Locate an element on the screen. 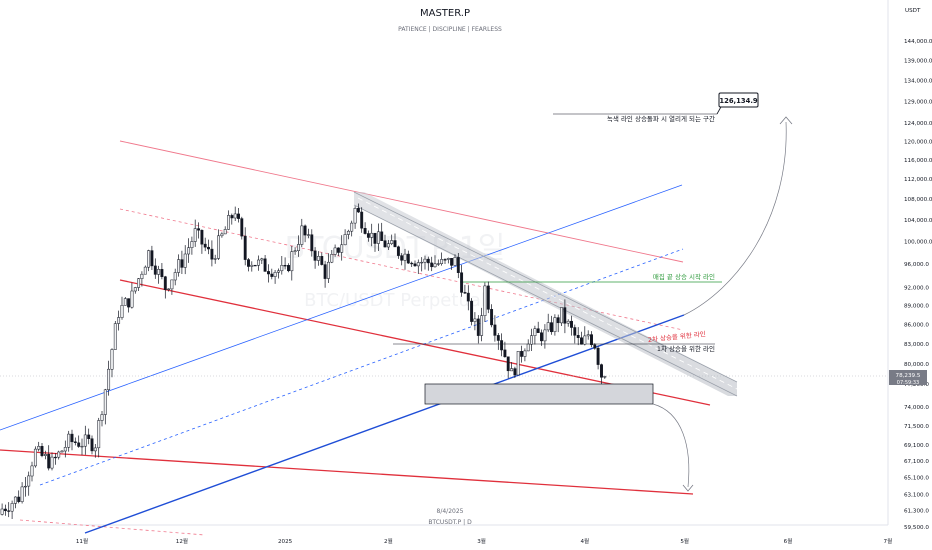  price-tick-label: 92,000.0 is located at coordinates (916, 288).